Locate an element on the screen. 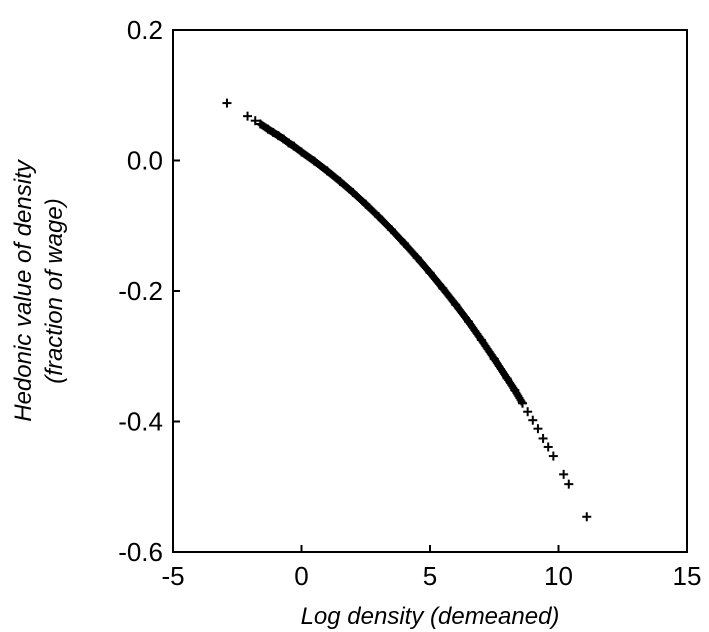  x-axis-tick-labels: -5 0 5 10 15 is located at coordinates (431, 576).